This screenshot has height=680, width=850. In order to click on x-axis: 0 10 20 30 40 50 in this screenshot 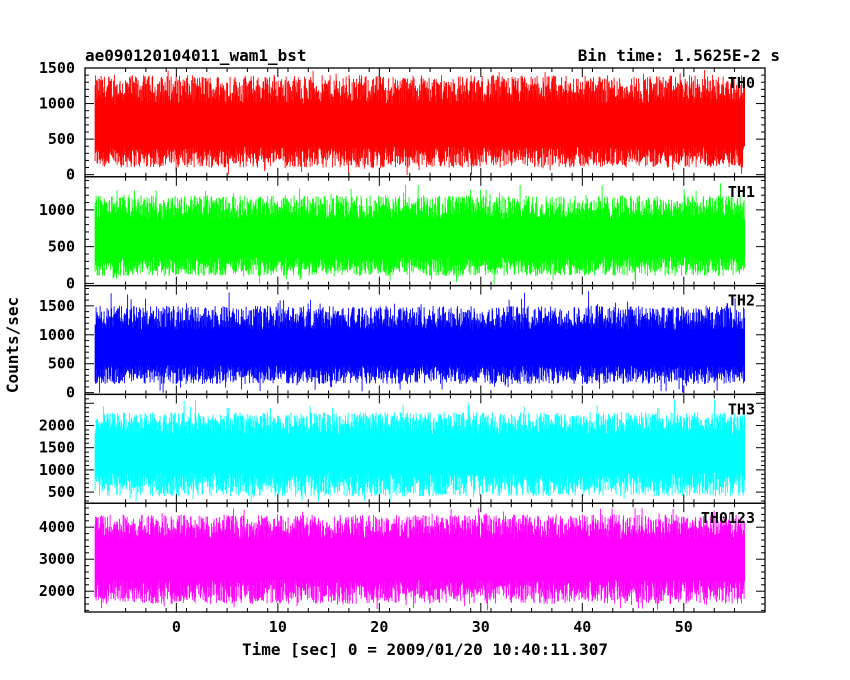, I will do `click(432, 627)`.